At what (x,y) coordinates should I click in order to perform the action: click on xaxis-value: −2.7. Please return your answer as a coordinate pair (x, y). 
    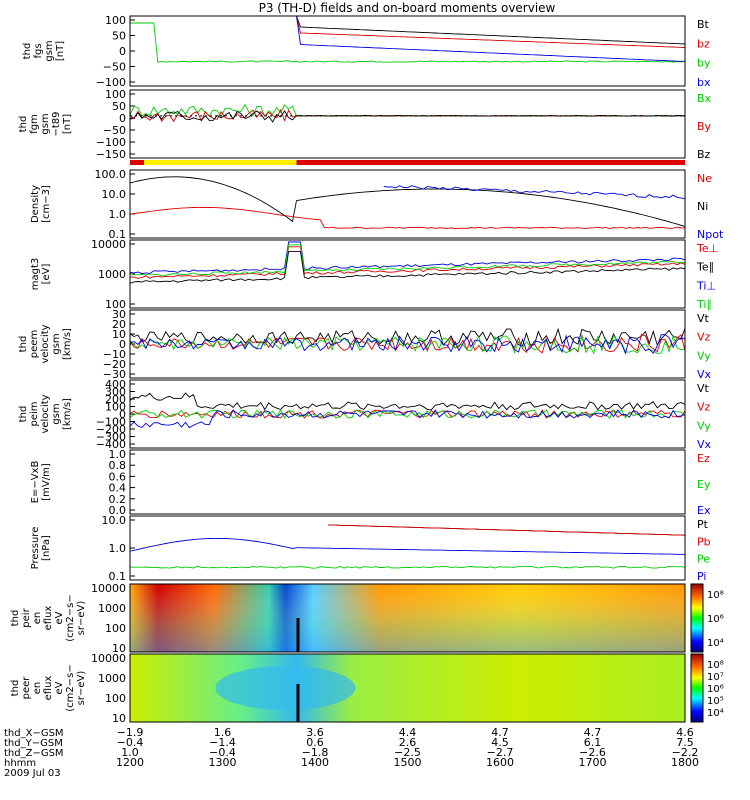
    Looking at the image, I should click on (500, 752).